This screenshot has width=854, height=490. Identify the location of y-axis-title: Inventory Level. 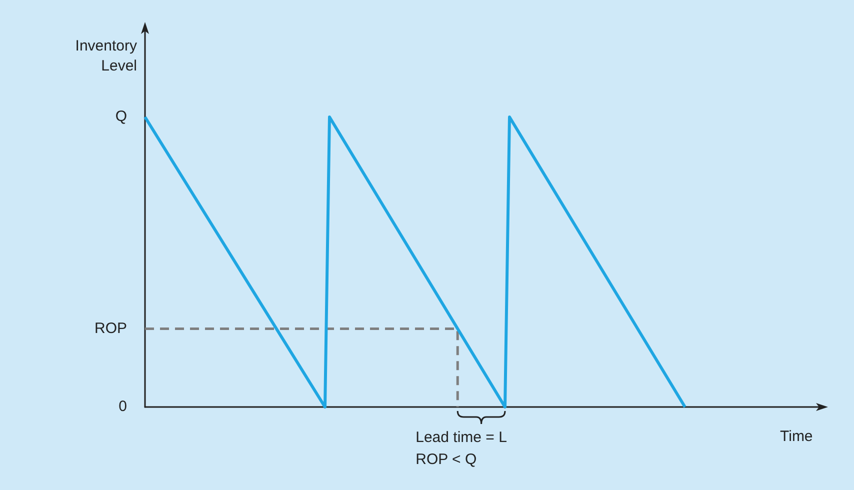
(106, 56).